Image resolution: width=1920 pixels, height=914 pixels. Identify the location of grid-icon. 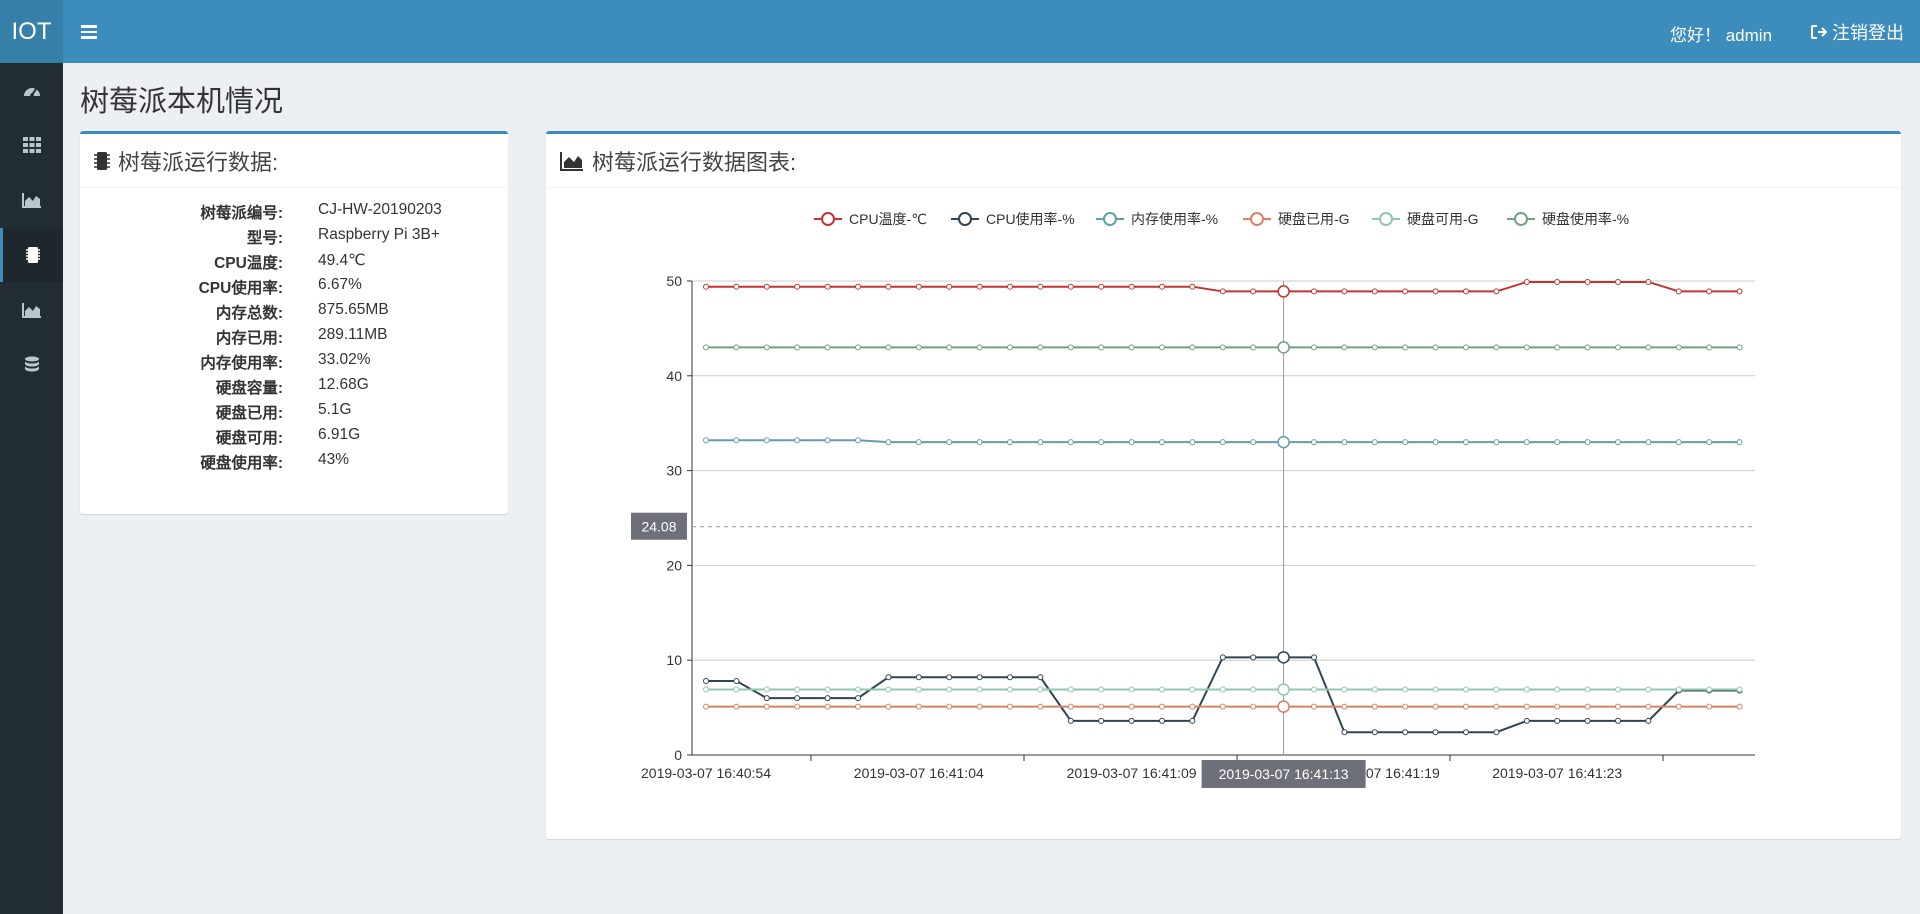
(31, 145).